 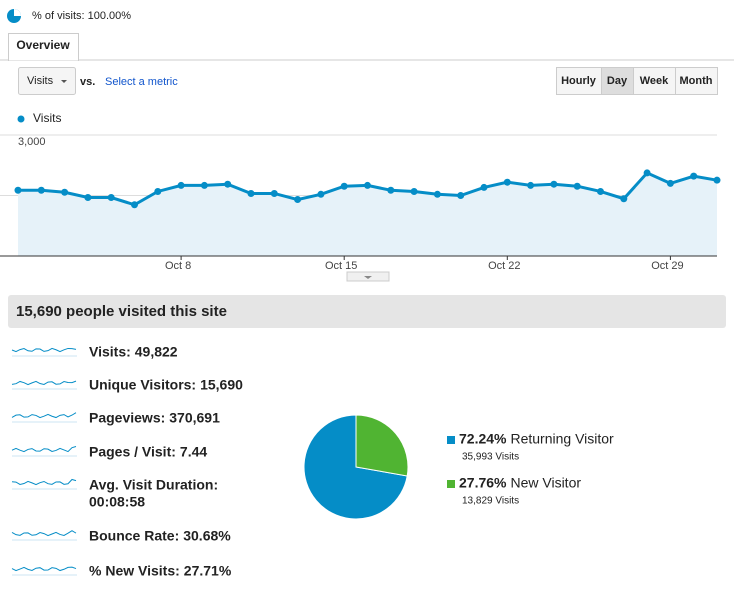 What do you see at coordinates (221, 385) in the screenshot?
I see `metric-value: 15,690` at bounding box center [221, 385].